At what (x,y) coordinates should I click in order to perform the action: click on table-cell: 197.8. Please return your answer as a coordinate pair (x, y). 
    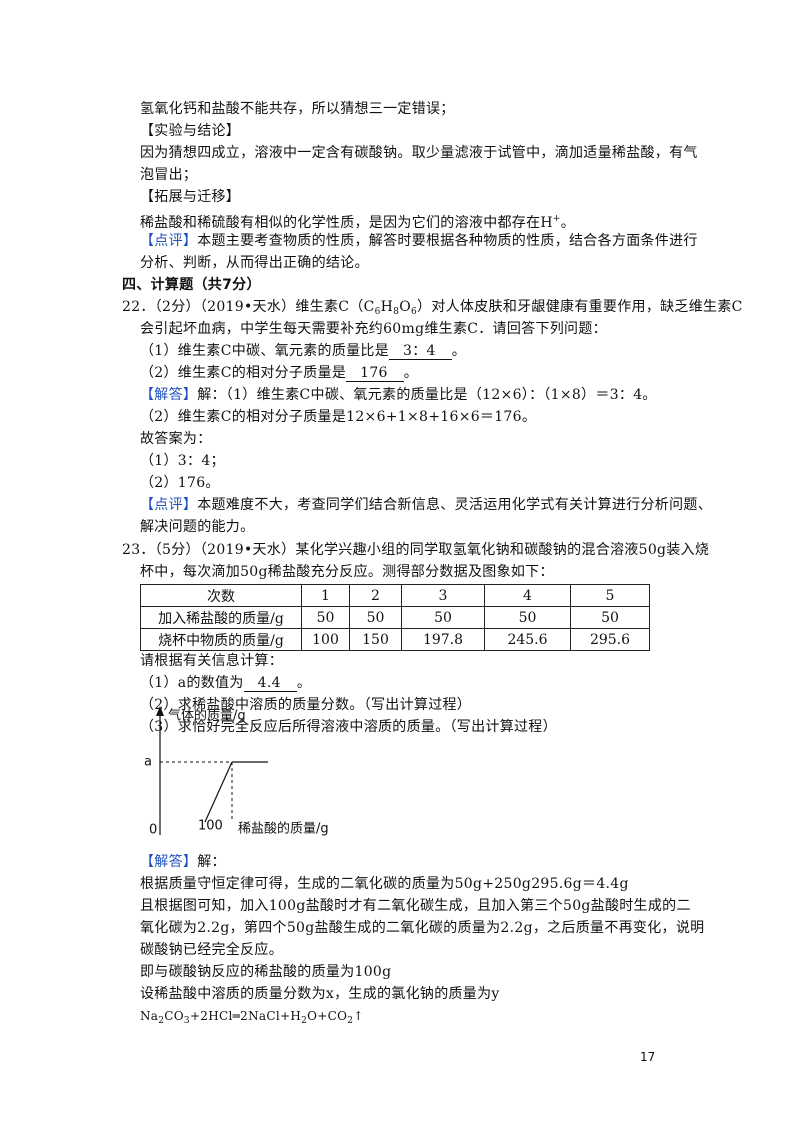
    Looking at the image, I should click on (443, 639).